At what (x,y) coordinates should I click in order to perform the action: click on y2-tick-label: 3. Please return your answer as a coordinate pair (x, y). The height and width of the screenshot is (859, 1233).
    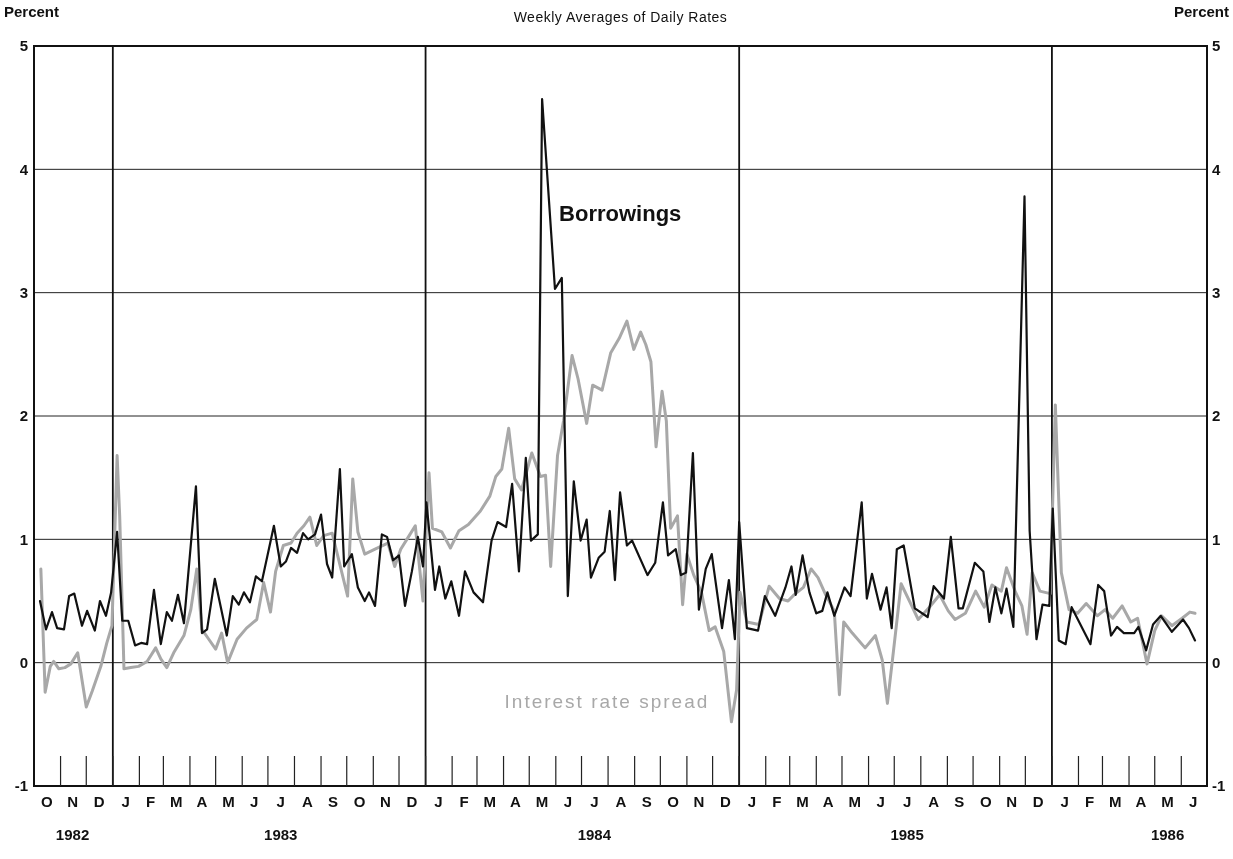
    Looking at the image, I should click on (1216, 293).